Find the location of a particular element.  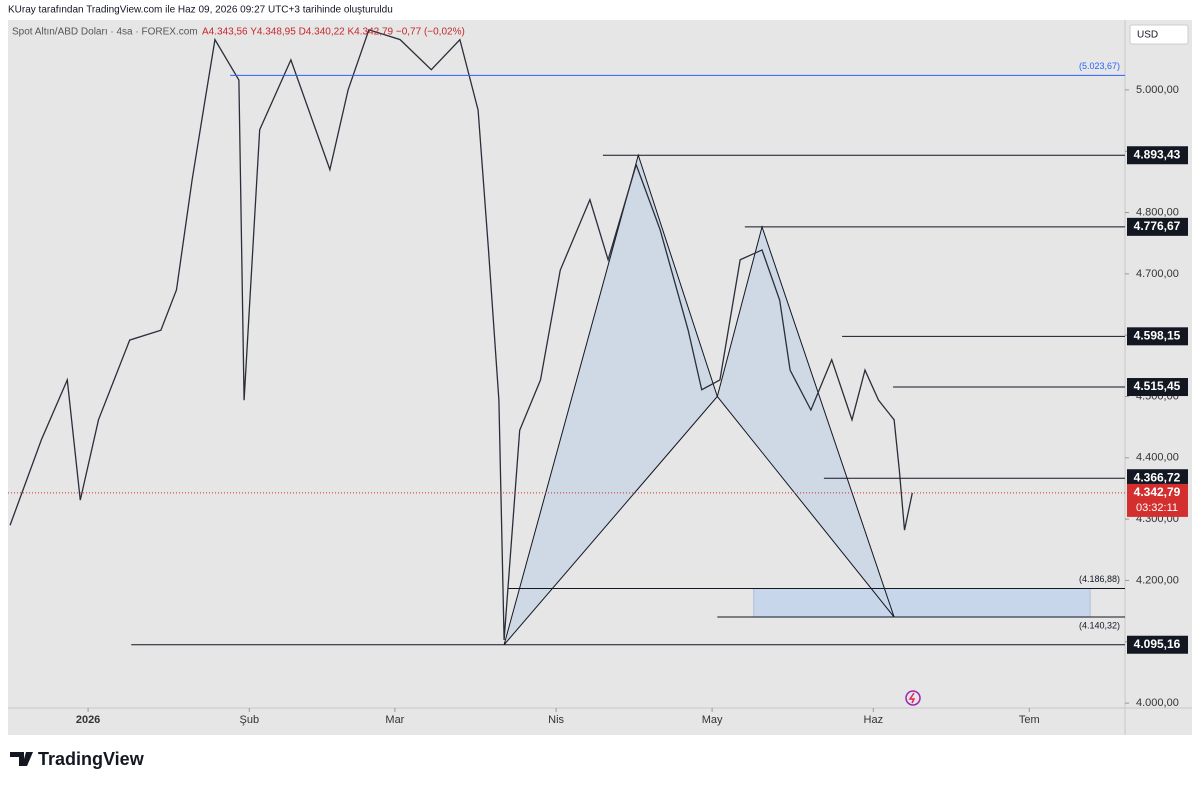

countdown: 03:32:11 is located at coordinates (1157, 508).